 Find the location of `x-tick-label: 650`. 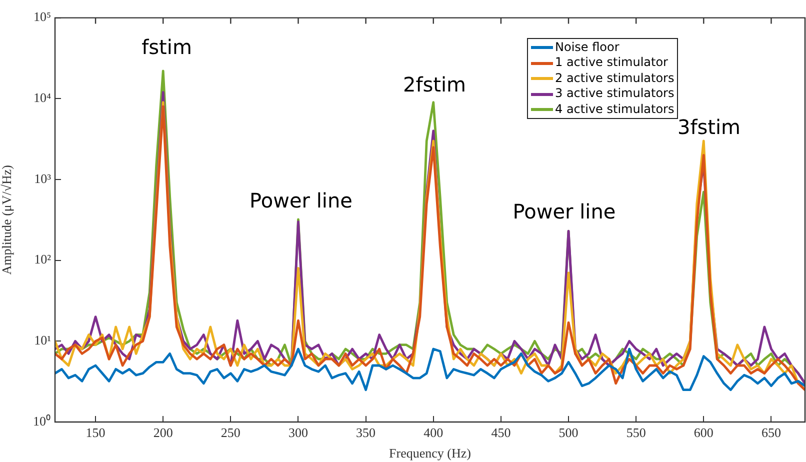

x-tick-label: 650 is located at coordinates (771, 432).